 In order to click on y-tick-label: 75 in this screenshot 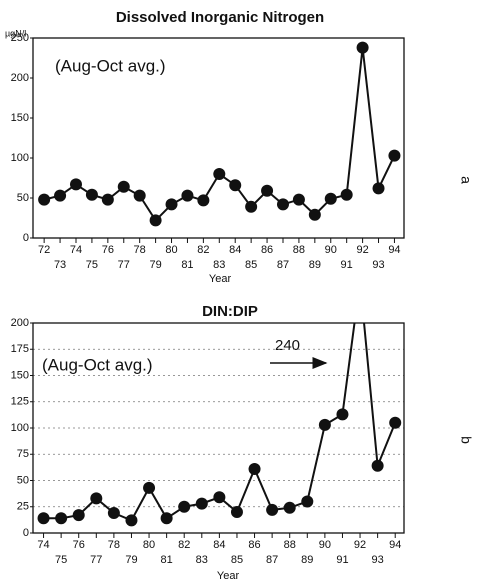, I will do `click(23, 454)`.